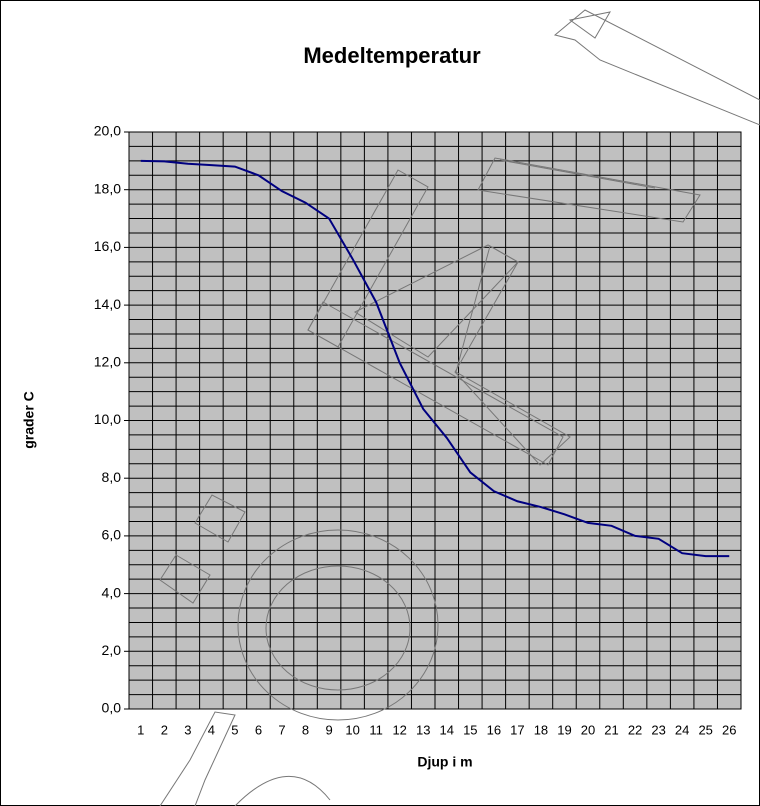 This screenshot has height=806, width=760. I want to click on x-tick-label: 1, so click(140, 729).